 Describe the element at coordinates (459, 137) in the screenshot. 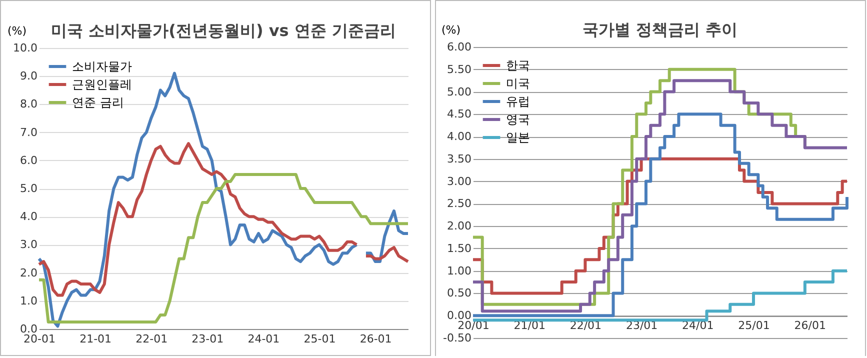

I see `y-tick-label: 4.00` at that location.